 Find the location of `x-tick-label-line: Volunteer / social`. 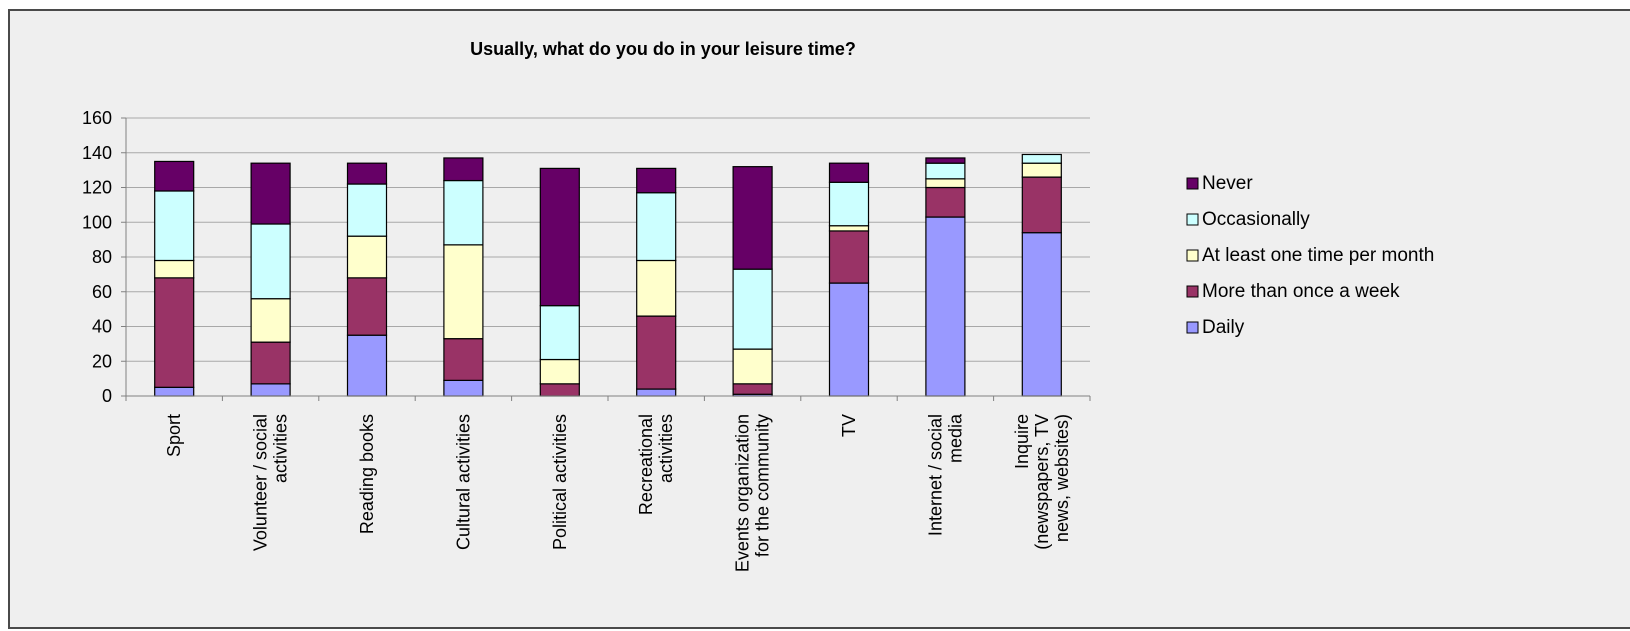

x-tick-label-line: Volunteer / social is located at coordinates (261, 482).